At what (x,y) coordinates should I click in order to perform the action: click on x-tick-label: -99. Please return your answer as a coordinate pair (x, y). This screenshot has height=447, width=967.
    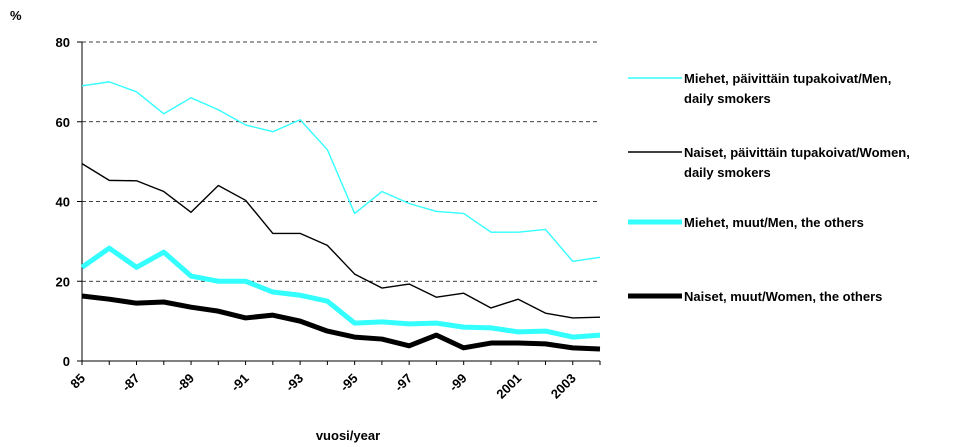
    Looking at the image, I should click on (458, 383).